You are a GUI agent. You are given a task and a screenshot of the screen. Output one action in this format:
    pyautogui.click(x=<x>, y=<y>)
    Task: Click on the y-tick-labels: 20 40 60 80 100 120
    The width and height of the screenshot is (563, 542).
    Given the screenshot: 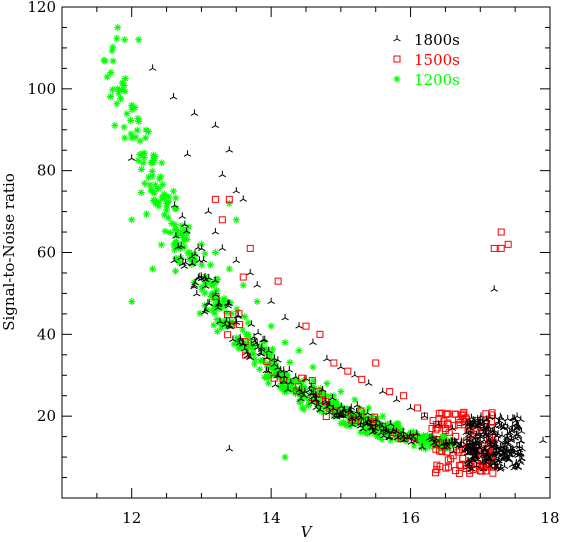 What is the action you would take?
    pyautogui.click(x=41, y=212)
    